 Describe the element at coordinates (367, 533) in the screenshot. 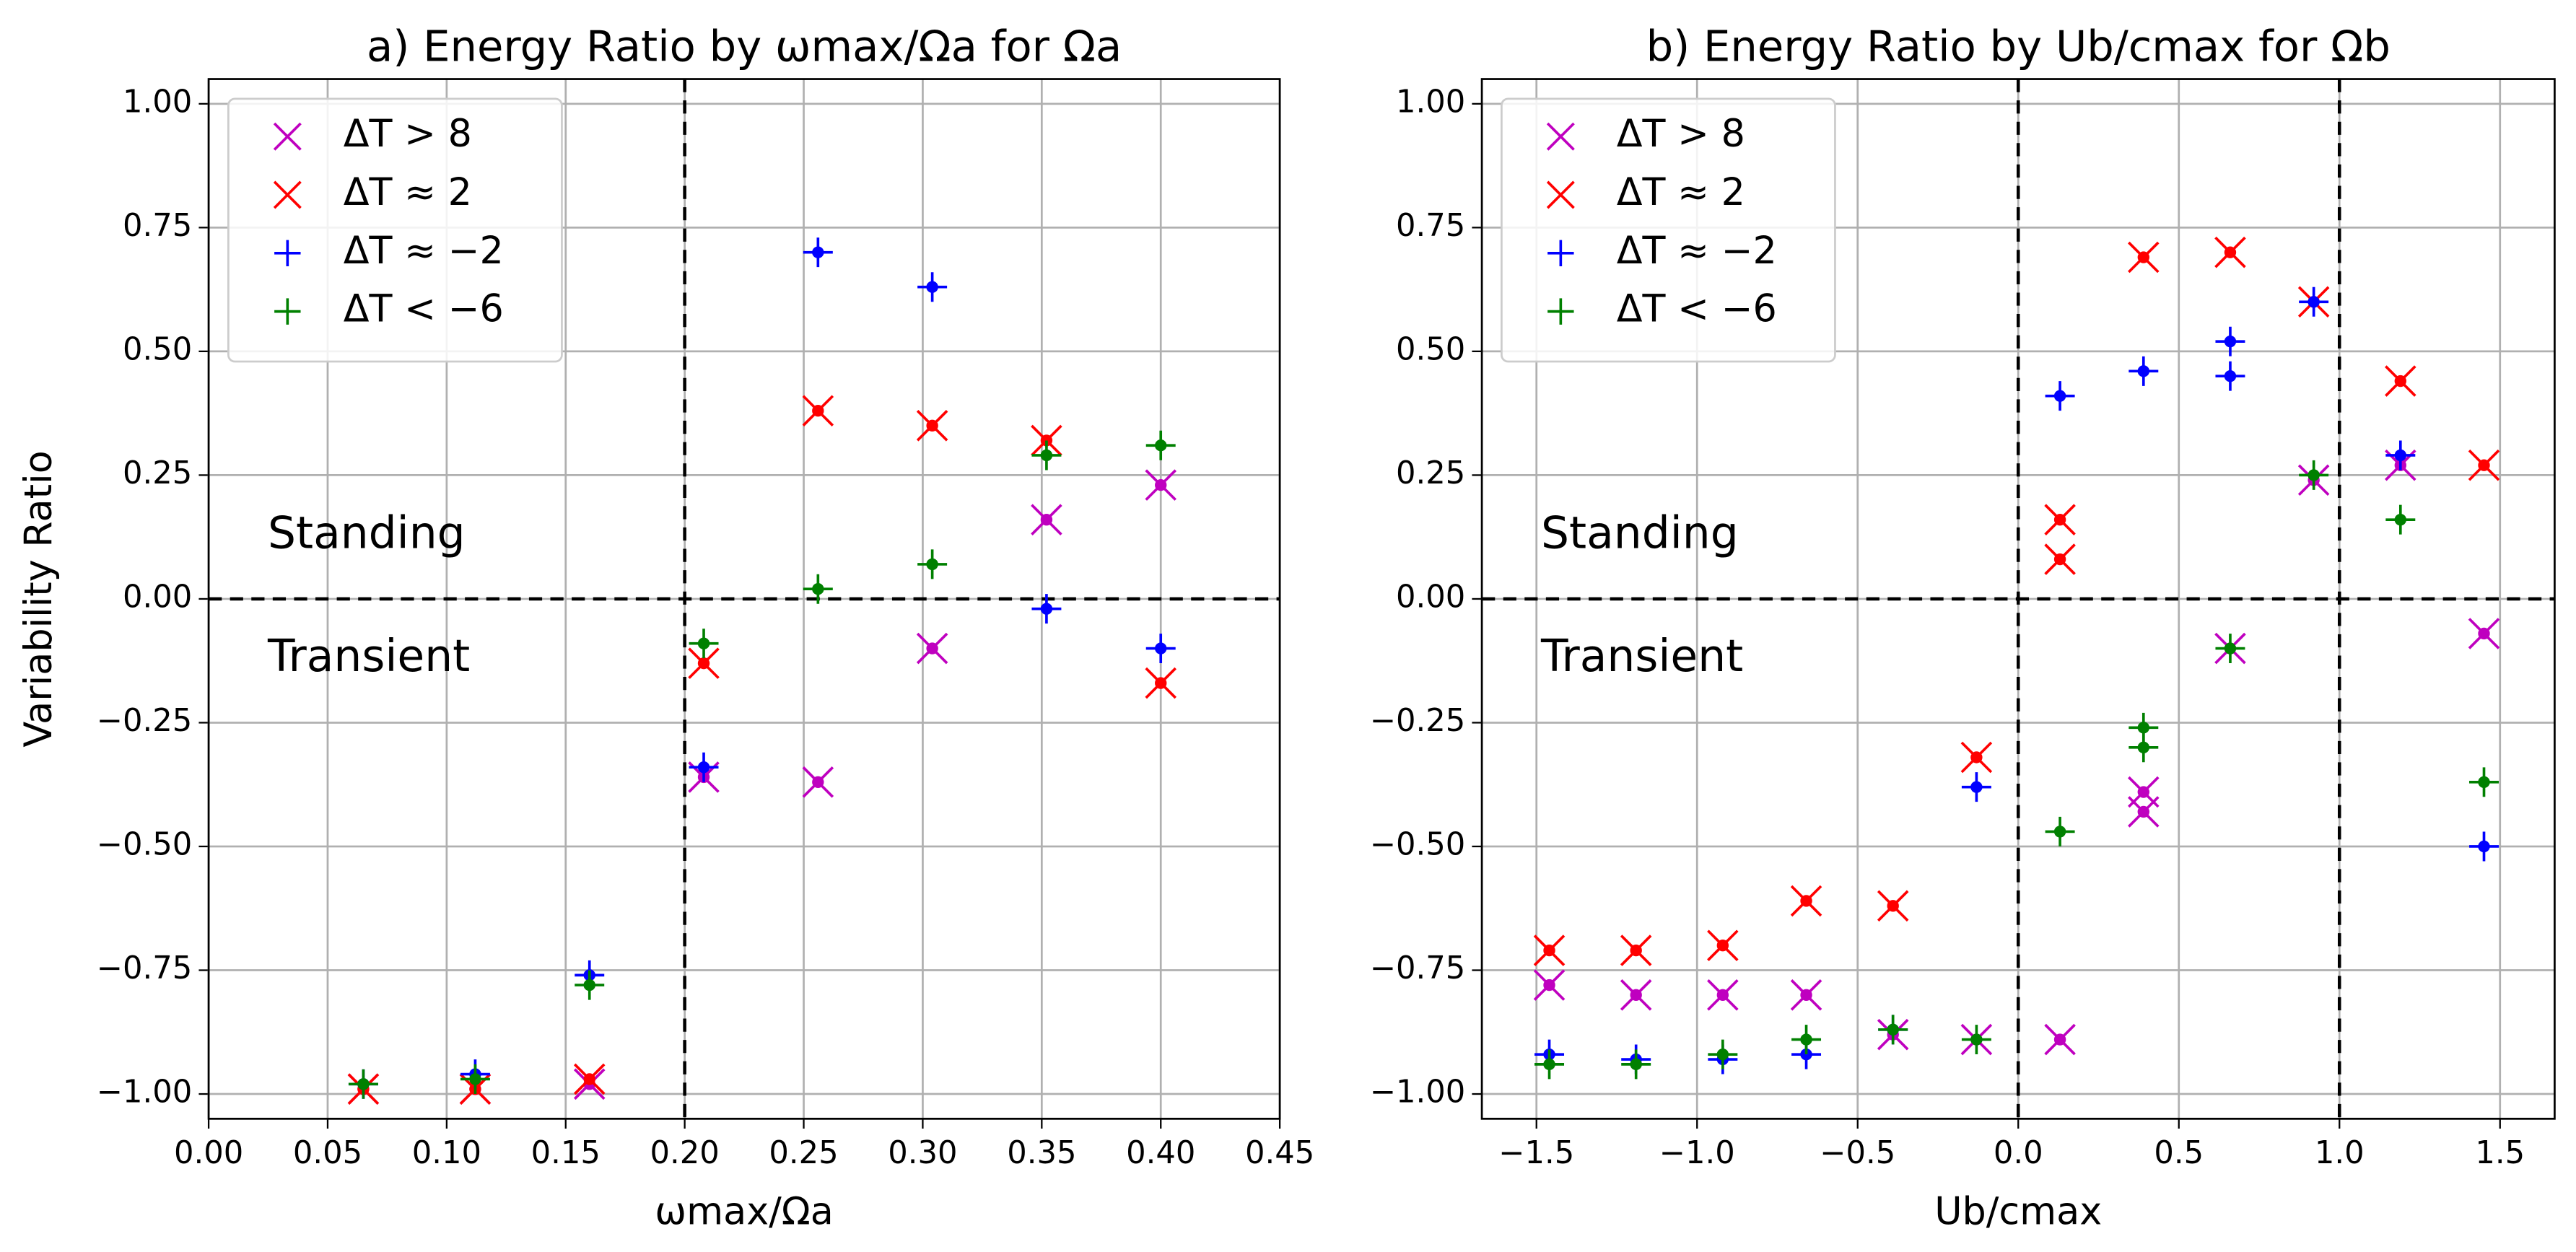

I see `annotation: Standing` at that location.